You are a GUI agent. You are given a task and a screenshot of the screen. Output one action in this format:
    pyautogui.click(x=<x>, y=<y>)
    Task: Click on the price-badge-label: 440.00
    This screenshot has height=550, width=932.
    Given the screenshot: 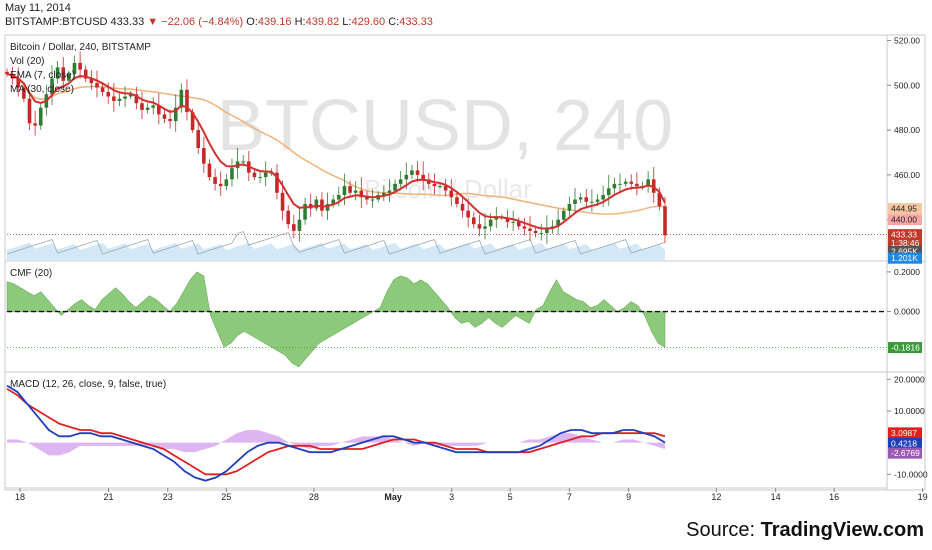 What is the action you would take?
    pyautogui.click(x=904, y=220)
    